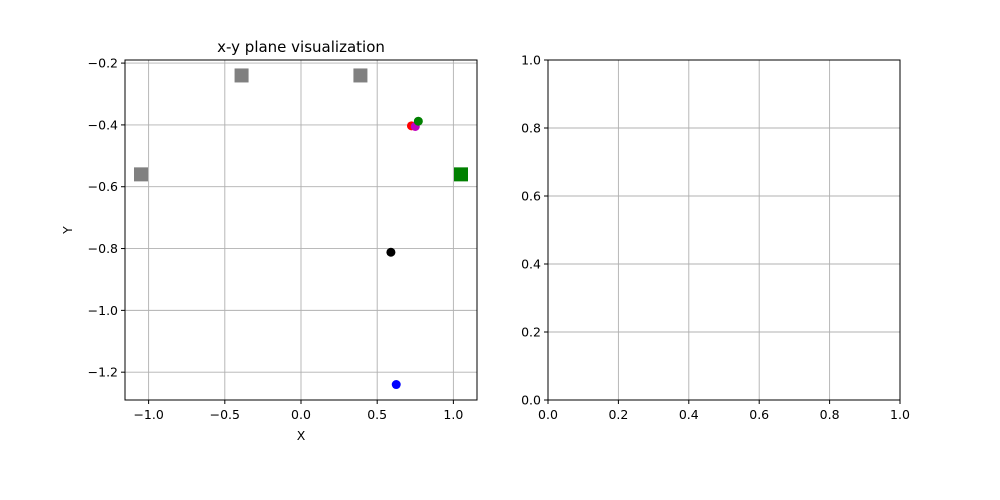 This screenshot has height=500, width=1000. What do you see at coordinates (103, 63) in the screenshot?
I see `left-y-tick-label: −0.2` at bounding box center [103, 63].